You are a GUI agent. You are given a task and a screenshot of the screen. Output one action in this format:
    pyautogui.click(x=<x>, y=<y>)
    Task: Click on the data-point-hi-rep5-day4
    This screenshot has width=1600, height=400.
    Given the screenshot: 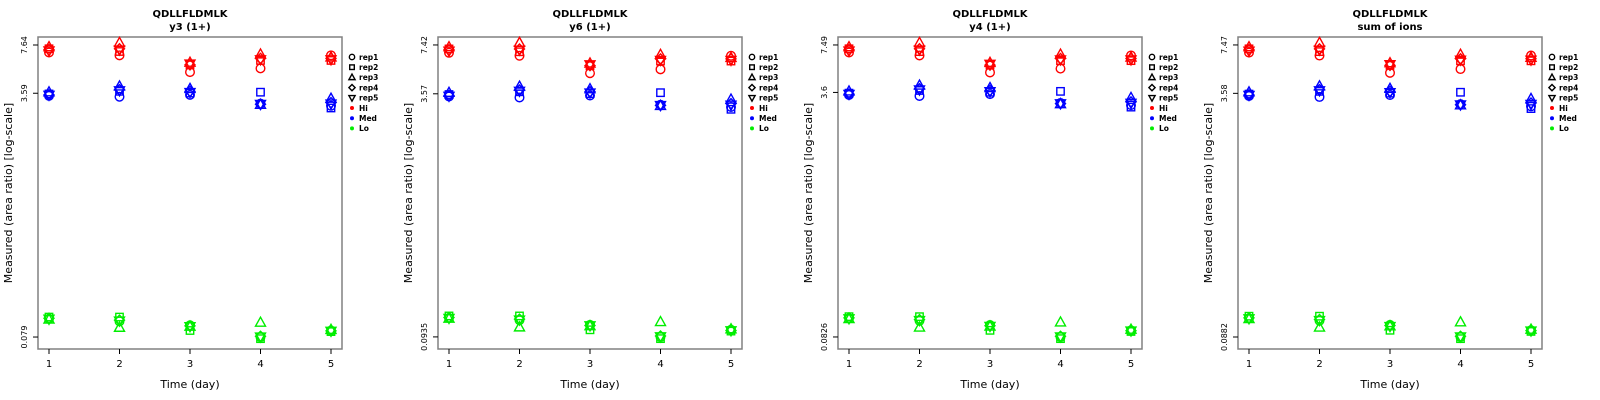 What is the action you would take?
    pyautogui.click(x=1060, y=61)
    